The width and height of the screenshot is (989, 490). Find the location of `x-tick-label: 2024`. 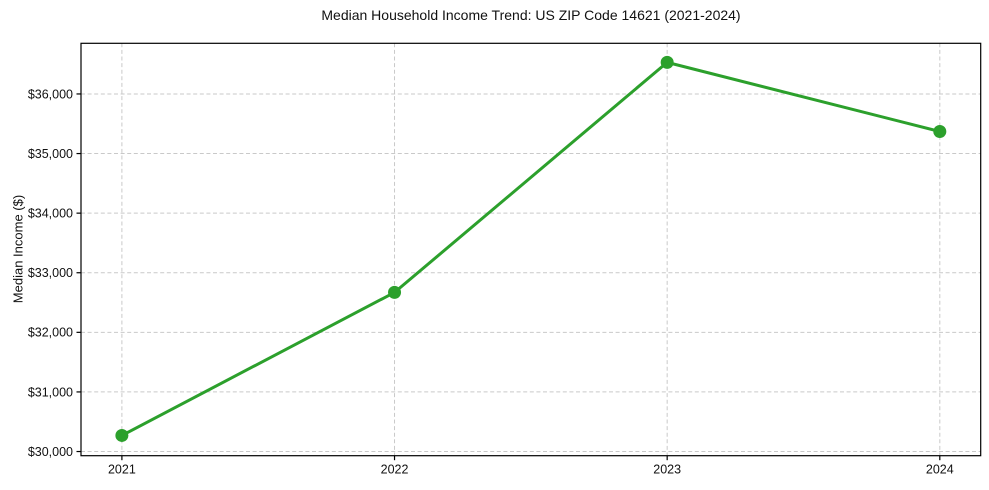

x-tick-label: 2024 is located at coordinates (940, 470).